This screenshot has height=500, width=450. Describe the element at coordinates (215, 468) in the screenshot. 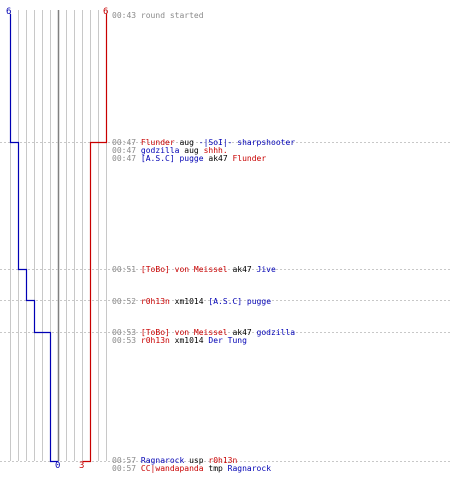

I see `event-weapon: tmp` at that location.